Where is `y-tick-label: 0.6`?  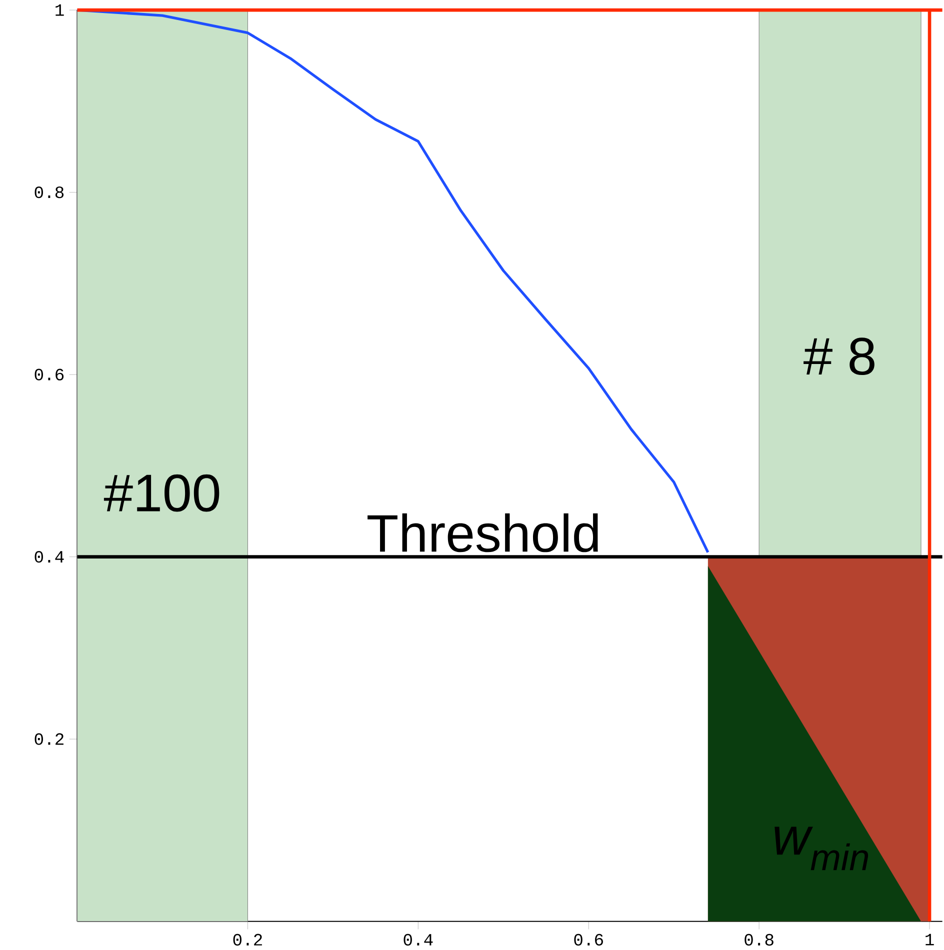 y-tick-label: 0.6 is located at coordinates (49, 374).